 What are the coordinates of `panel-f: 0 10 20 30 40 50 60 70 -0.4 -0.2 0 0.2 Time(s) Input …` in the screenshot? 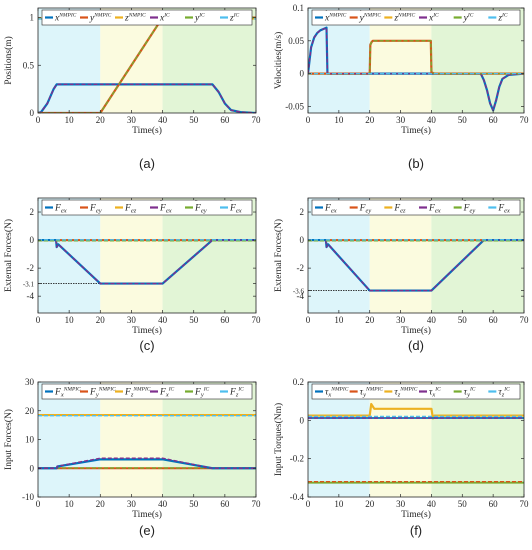 It's located at (401, 457).